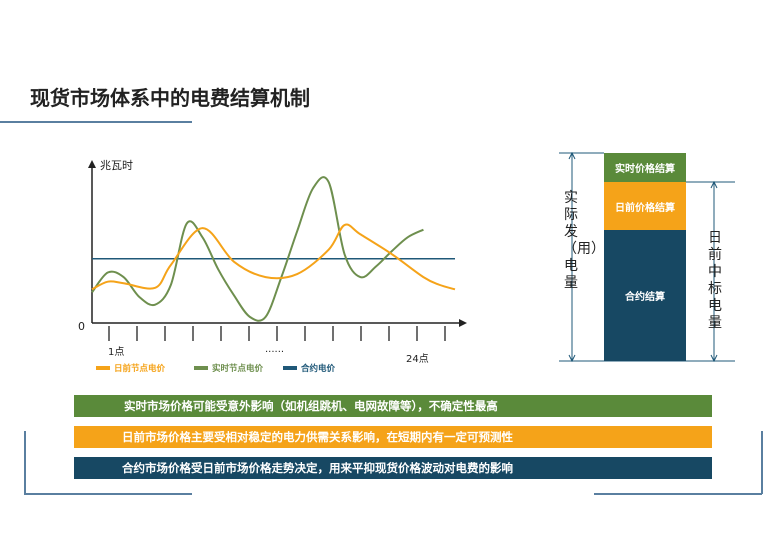  I want to click on stack-segment-dayahead: 日前价格结算, so click(645, 206).